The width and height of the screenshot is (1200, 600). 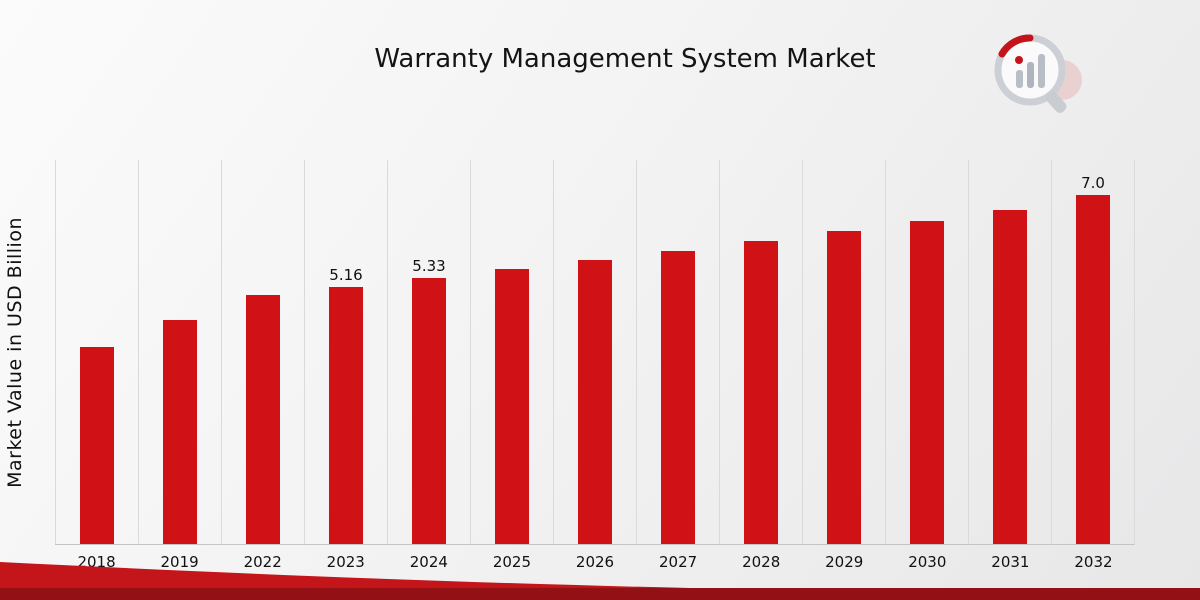 What do you see at coordinates (595, 402) in the screenshot?
I see `bar-2026` at bounding box center [595, 402].